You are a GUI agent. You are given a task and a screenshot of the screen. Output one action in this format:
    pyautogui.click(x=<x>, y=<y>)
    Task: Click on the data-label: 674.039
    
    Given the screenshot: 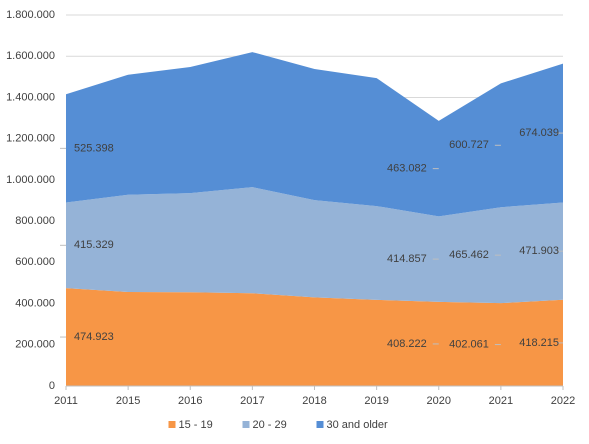 What is the action you would take?
    pyautogui.click(x=539, y=133)
    